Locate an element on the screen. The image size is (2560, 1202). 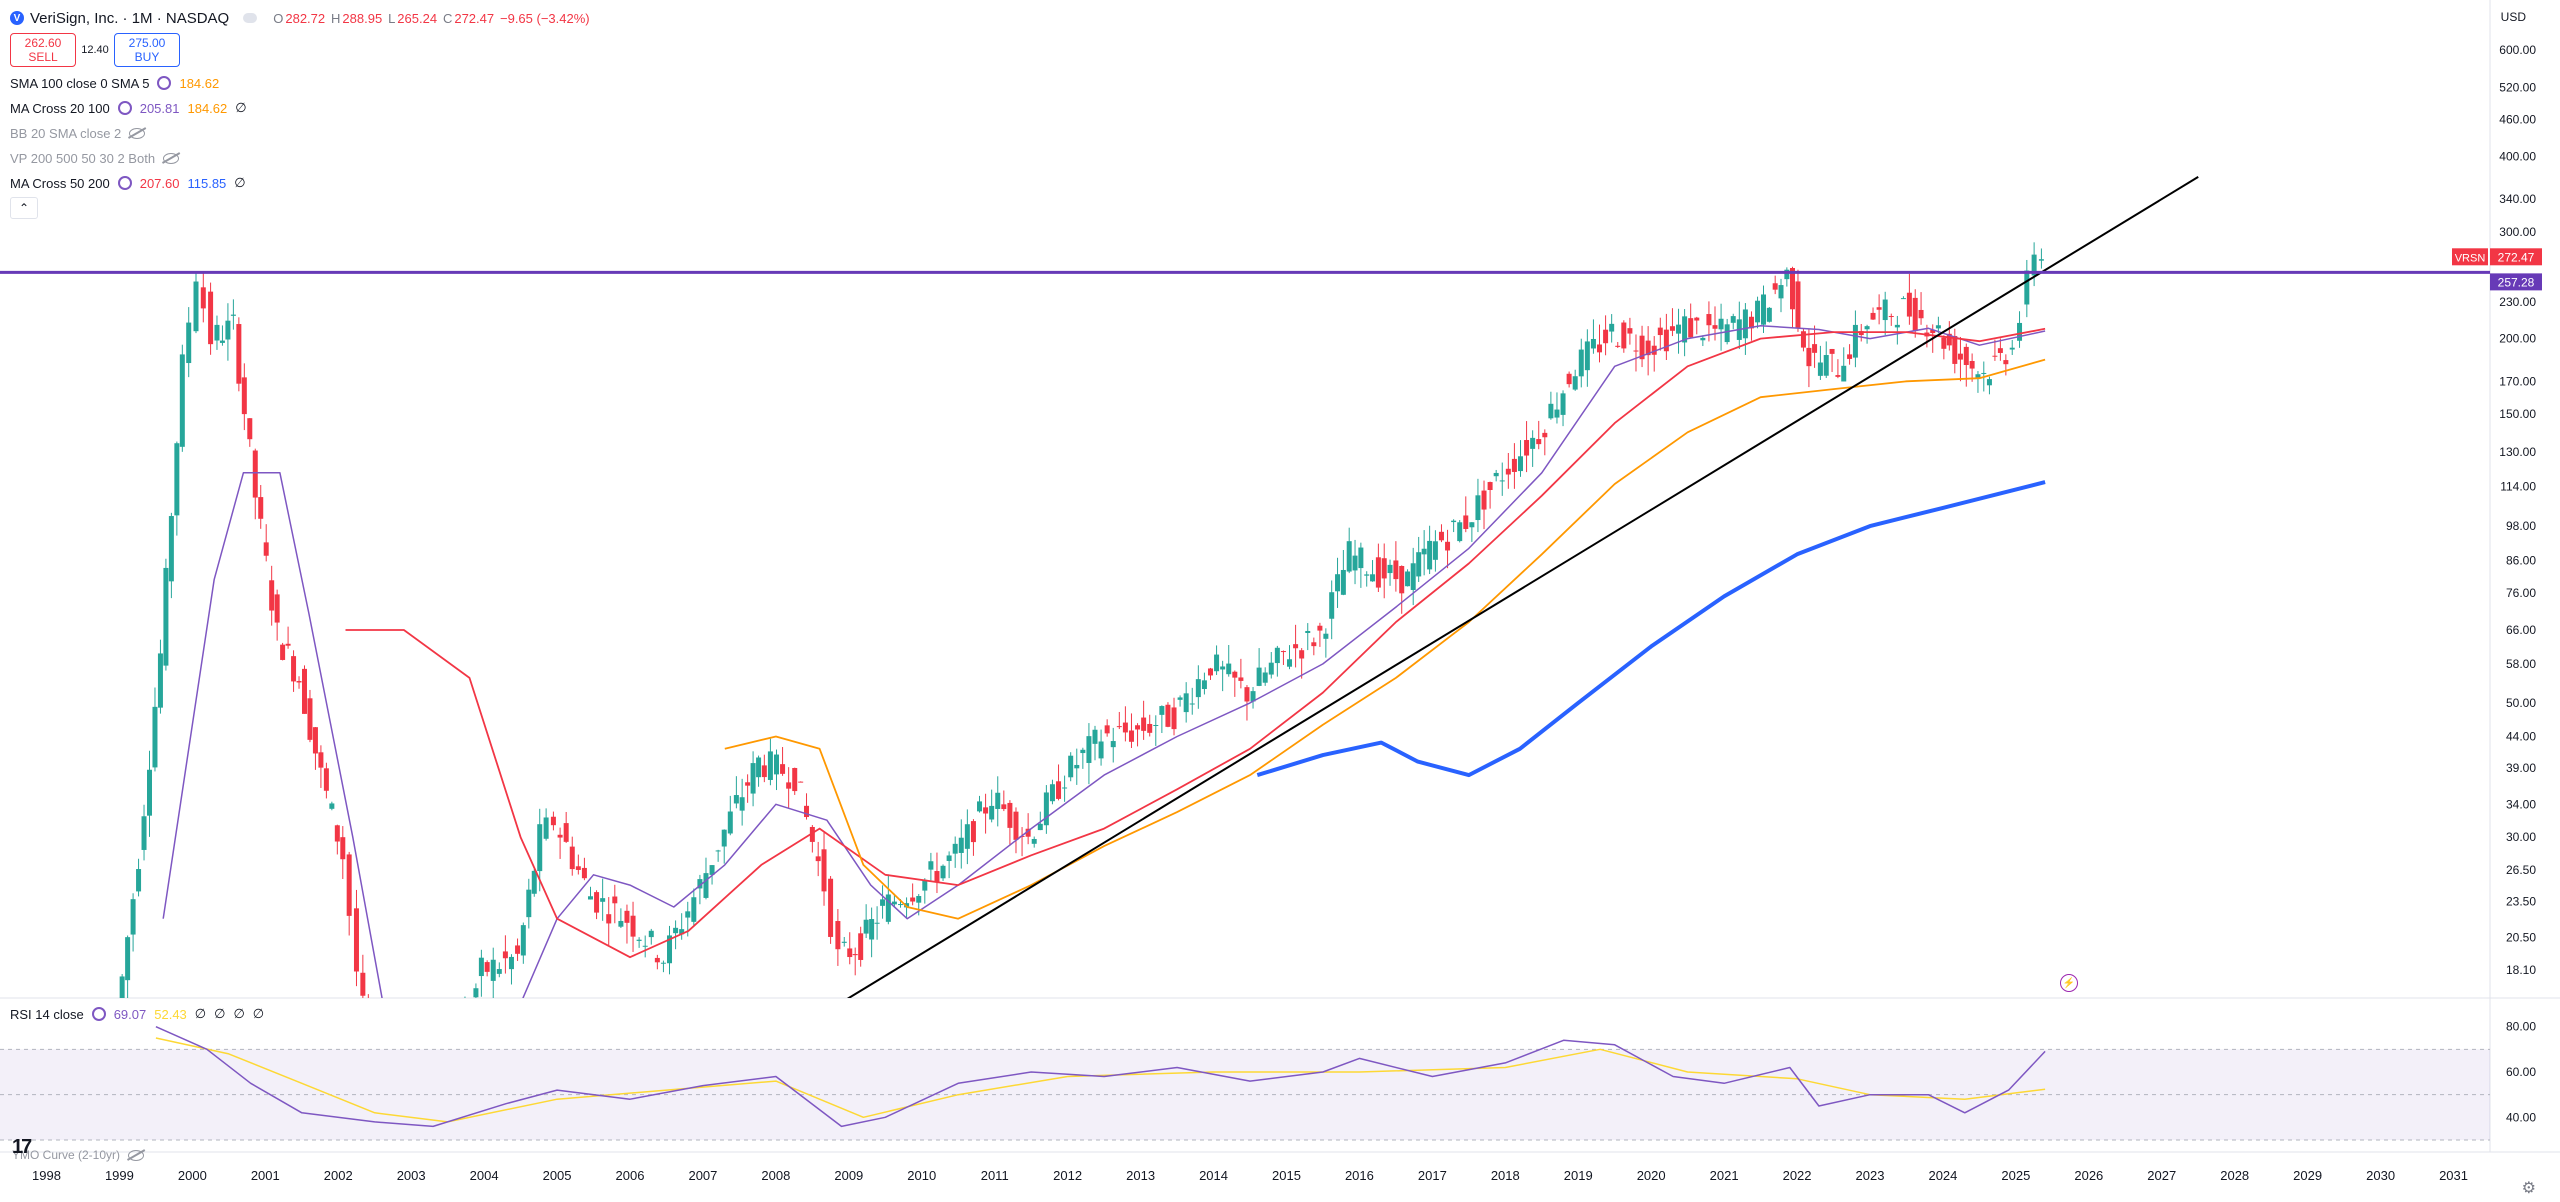
rsi-legend: RSI 14 close 69.07 52.43 ∅ ∅ ∅ ∅ is located at coordinates (141, 1014).